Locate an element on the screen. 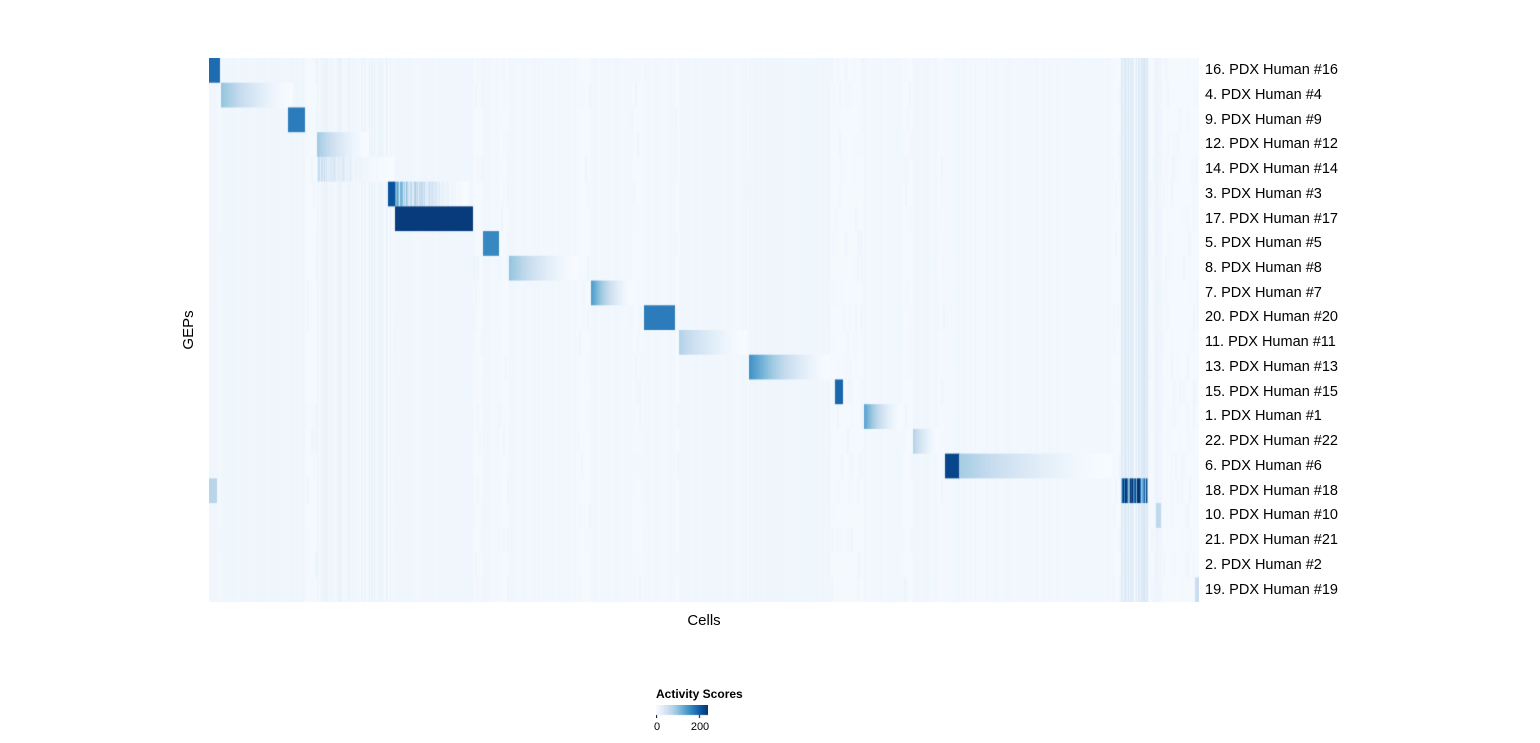 The width and height of the screenshot is (1540, 743). row-label: 21. PDX Human #21 is located at coordinates (1271, 540).